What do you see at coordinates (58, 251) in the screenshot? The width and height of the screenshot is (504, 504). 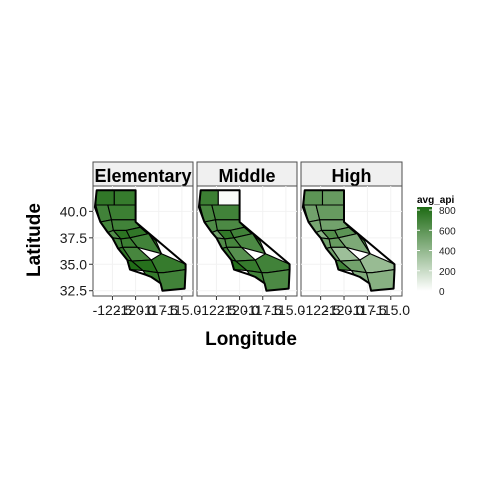 I see `y-axis: Latitude 40.0 37.5 35.0 32.5` at bounding box center [58, 251].